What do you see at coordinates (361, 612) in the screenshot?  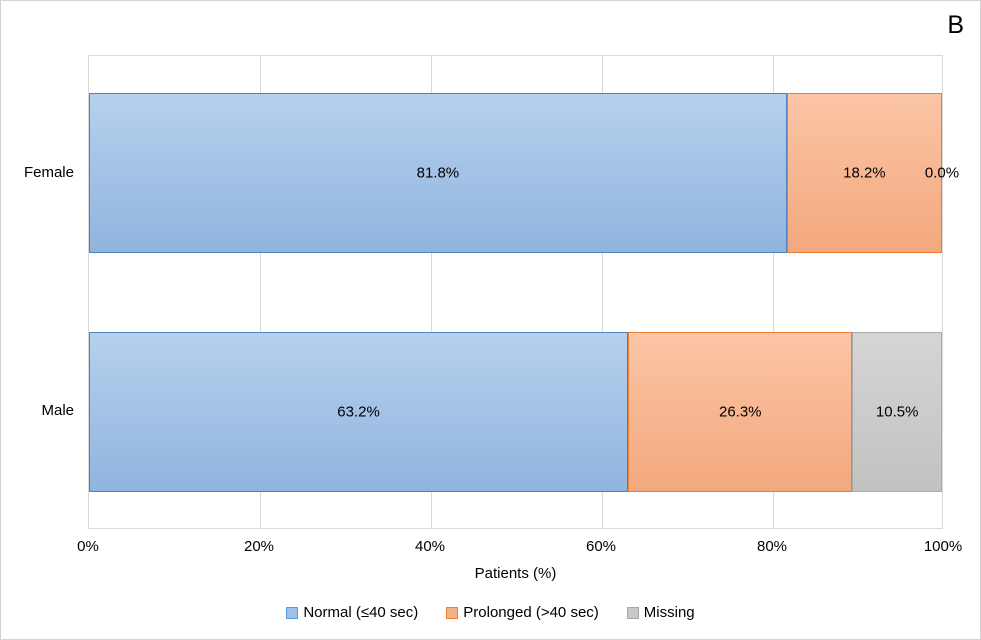 I see `legend-label-normal: Normal (≤40 sec)` at bounding box center [361, 612].